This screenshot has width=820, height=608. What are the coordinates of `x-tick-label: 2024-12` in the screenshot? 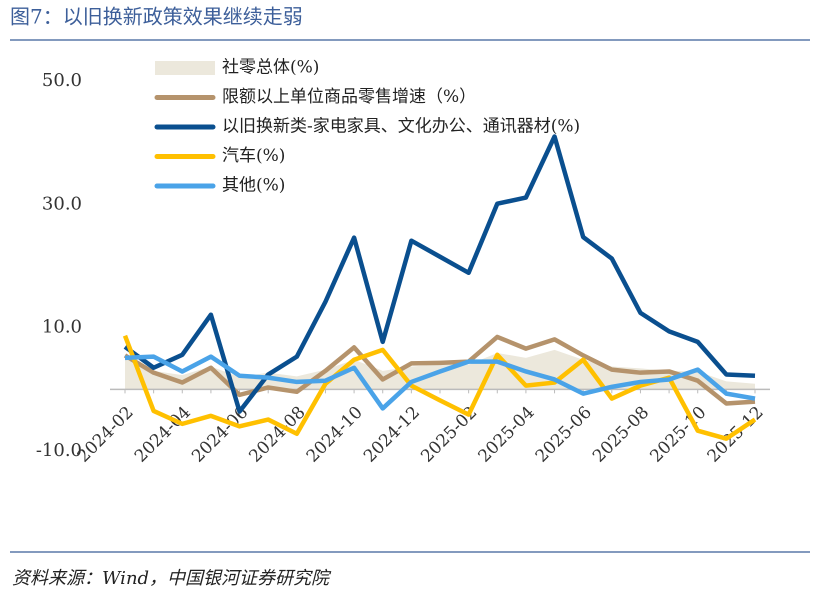 It's located at (392, 435).